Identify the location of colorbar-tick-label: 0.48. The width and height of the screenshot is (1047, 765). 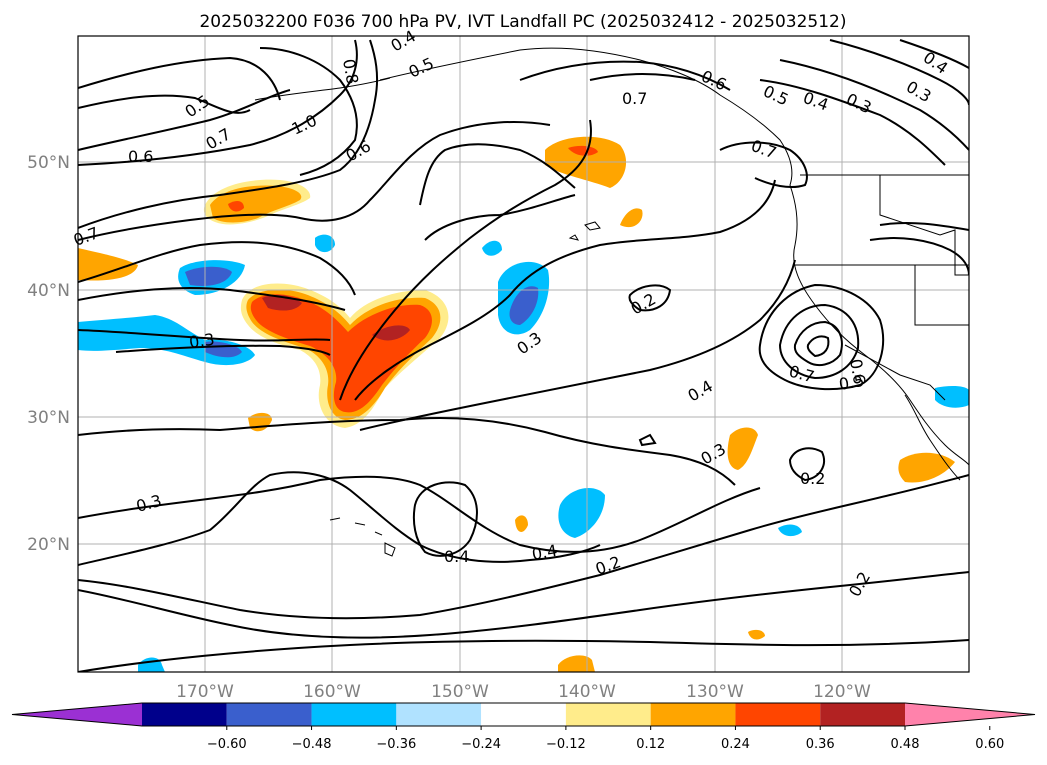
(905, 744).